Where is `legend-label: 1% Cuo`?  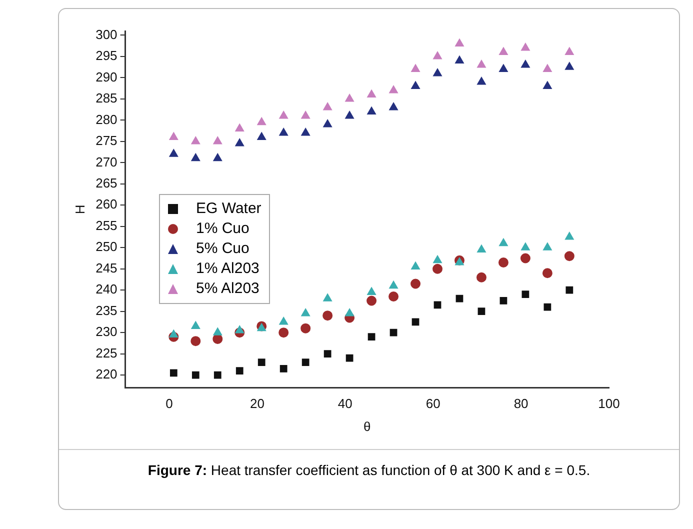 legend-label: 1% Cuo is located at coordinates (223, 228).